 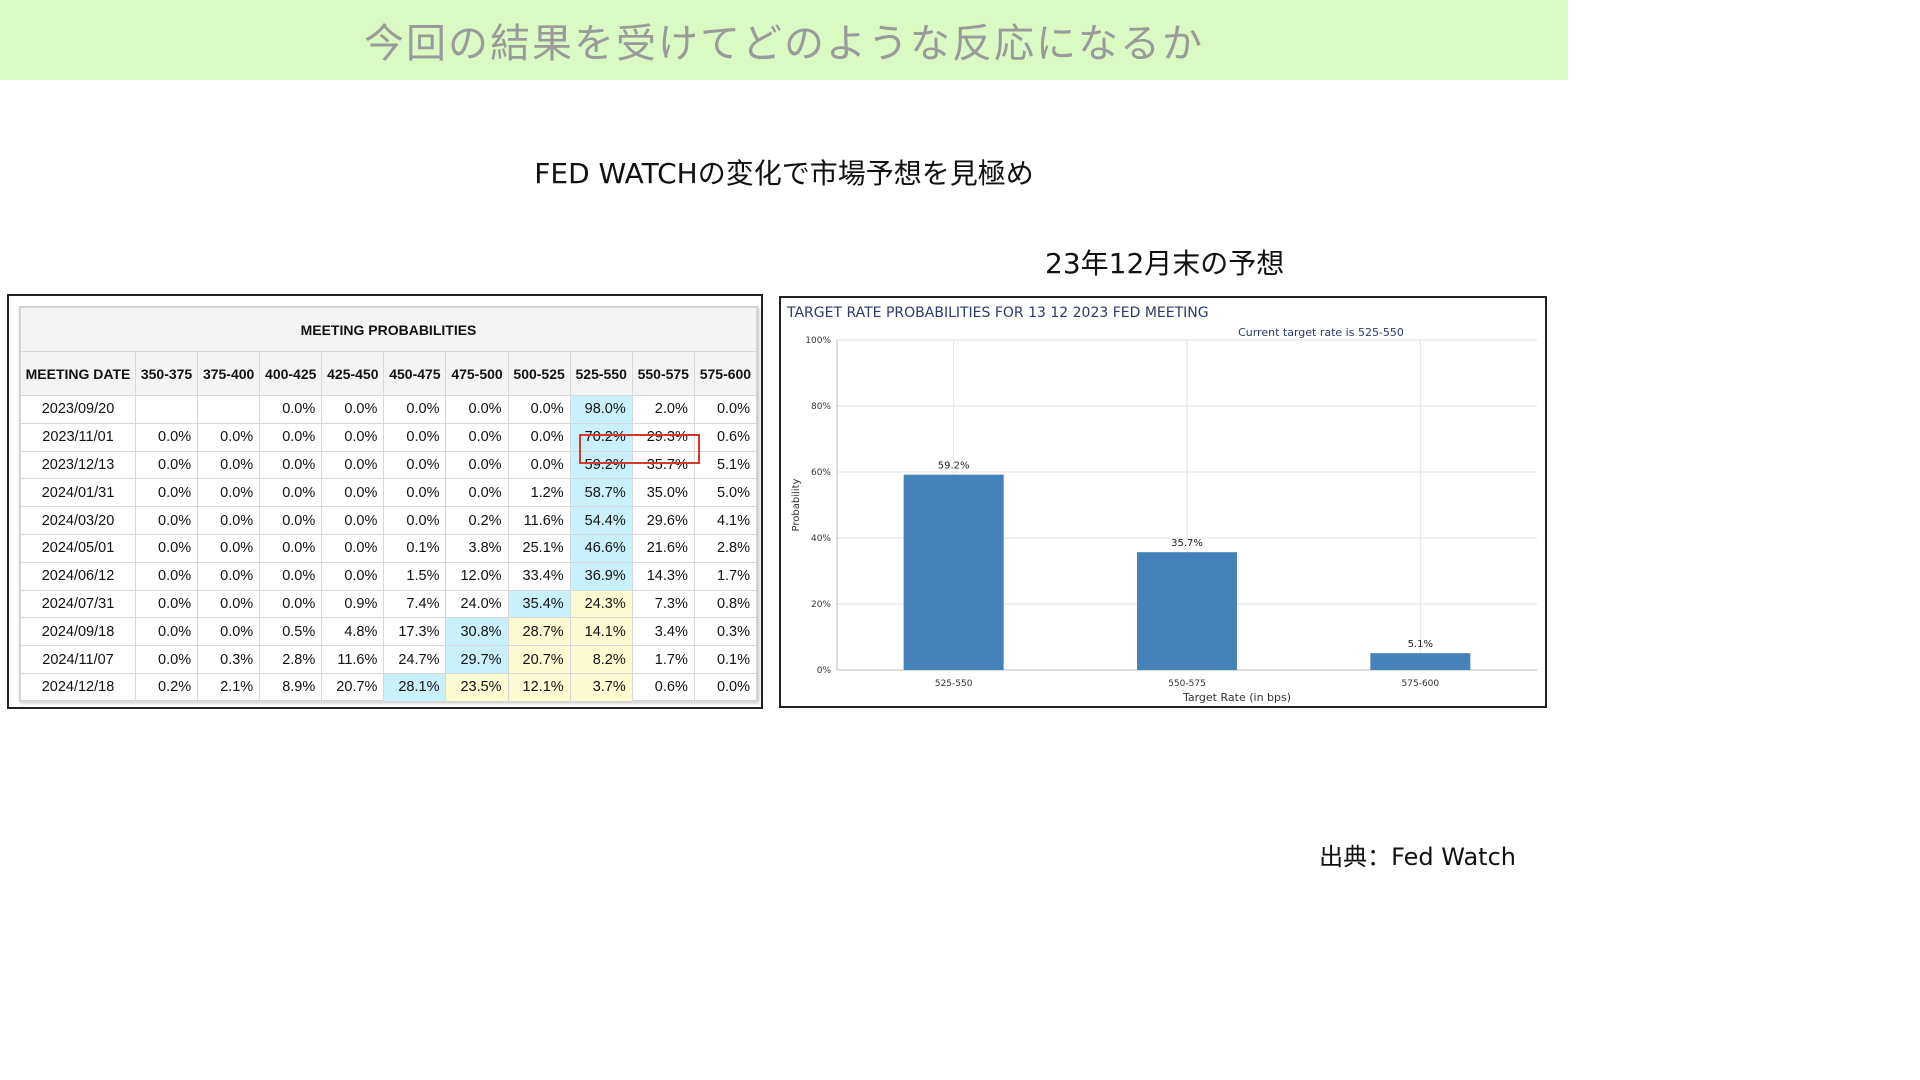 I want to click on probability-cell: 28.1%, so click(x=415, y=687).